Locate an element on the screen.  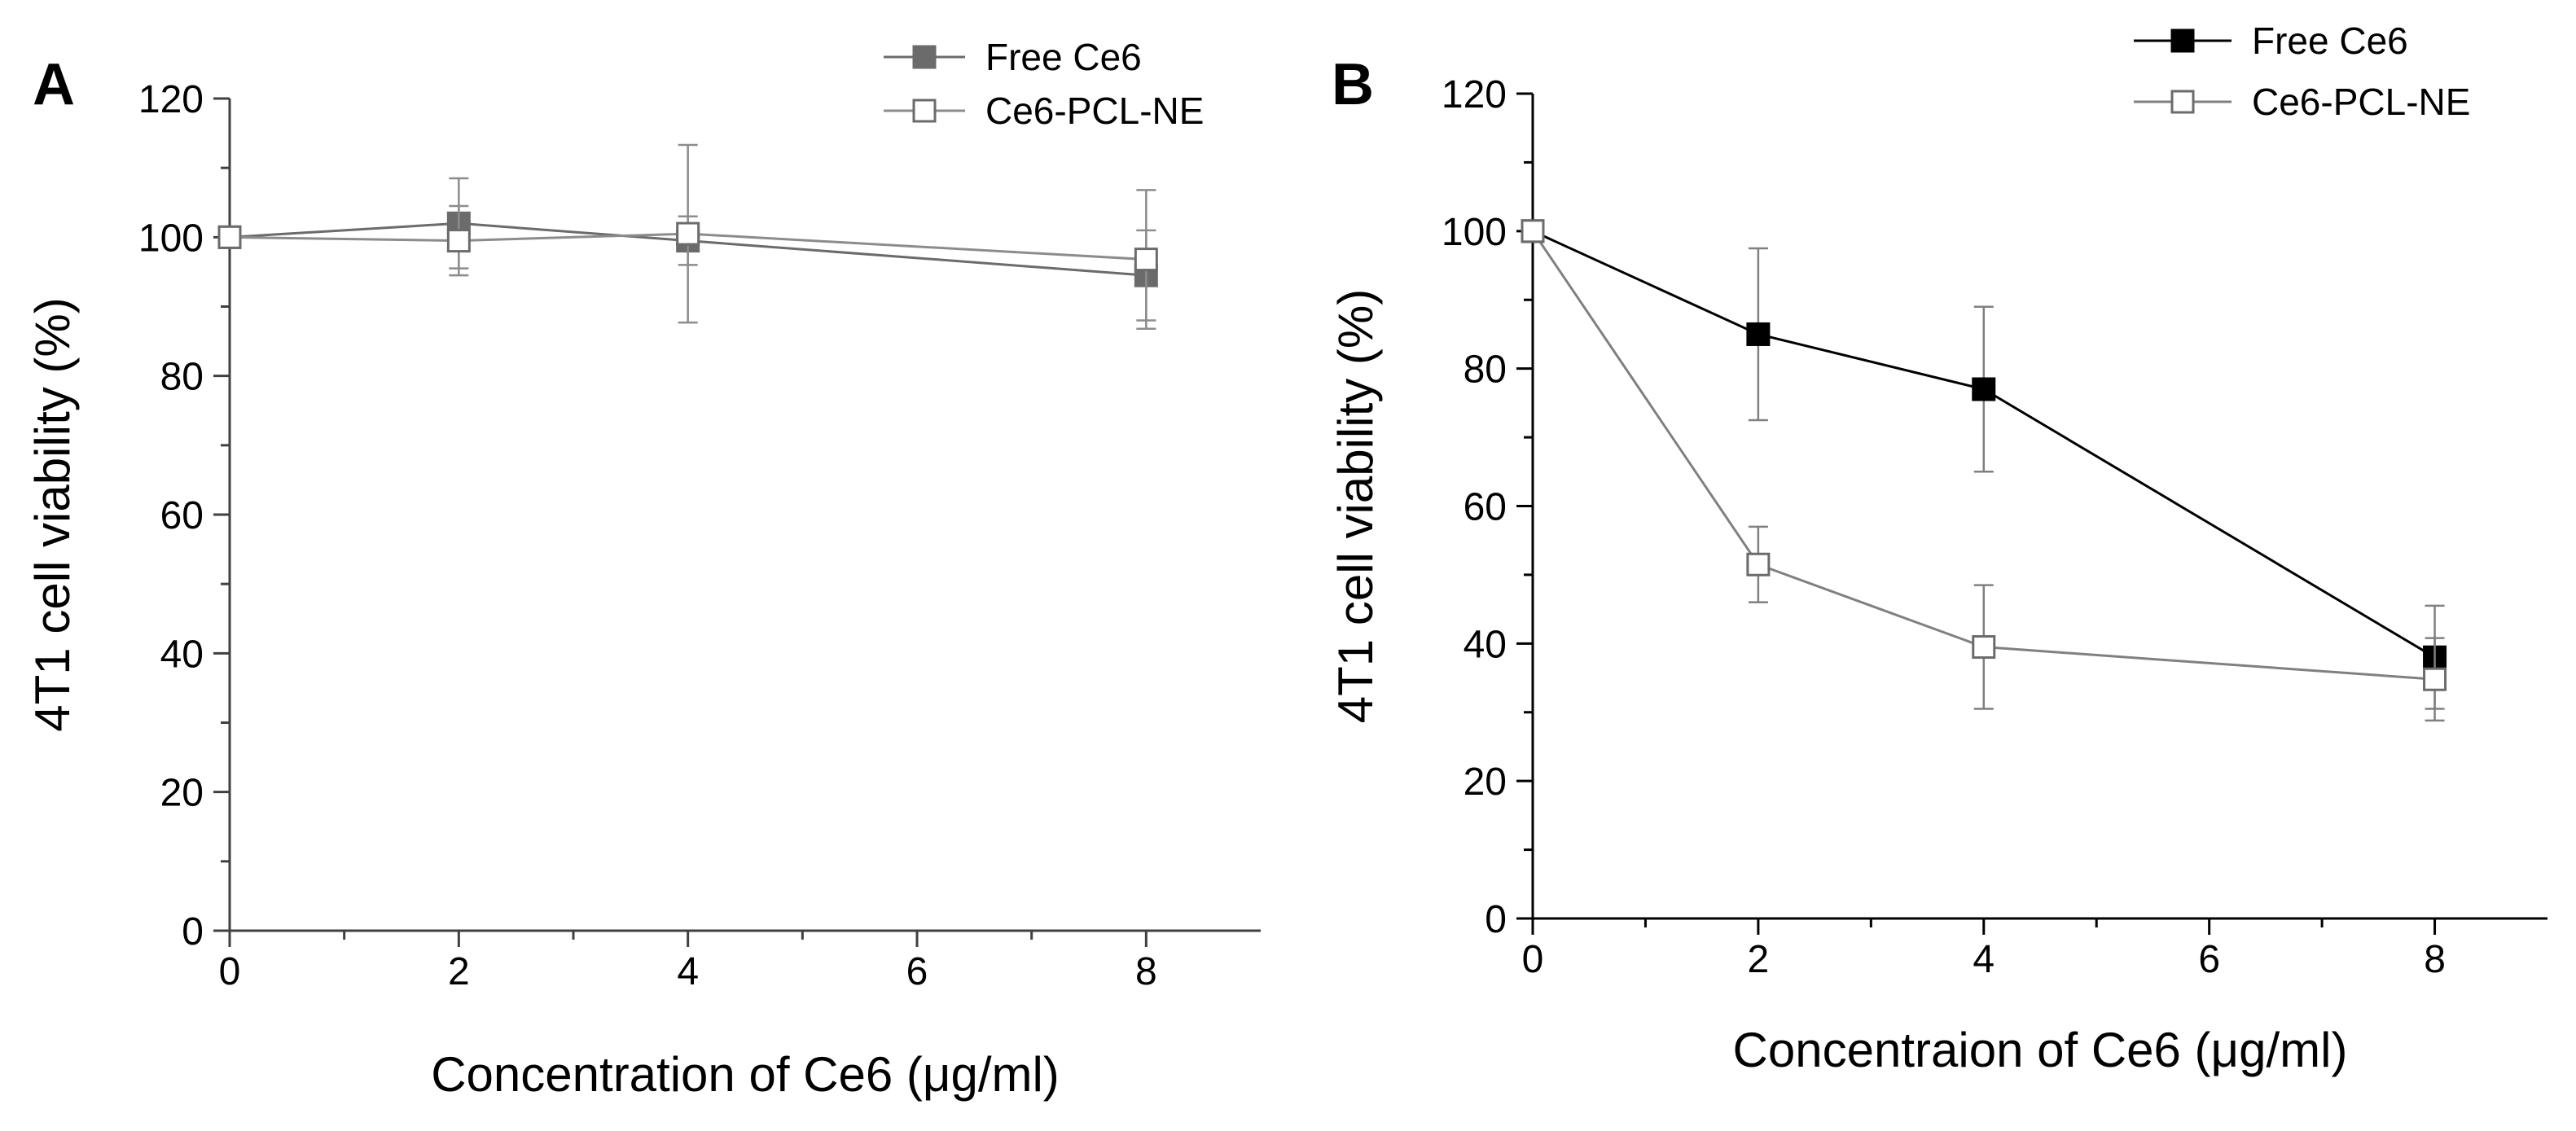
panel-label: B is located at coordinates (1353, 84).